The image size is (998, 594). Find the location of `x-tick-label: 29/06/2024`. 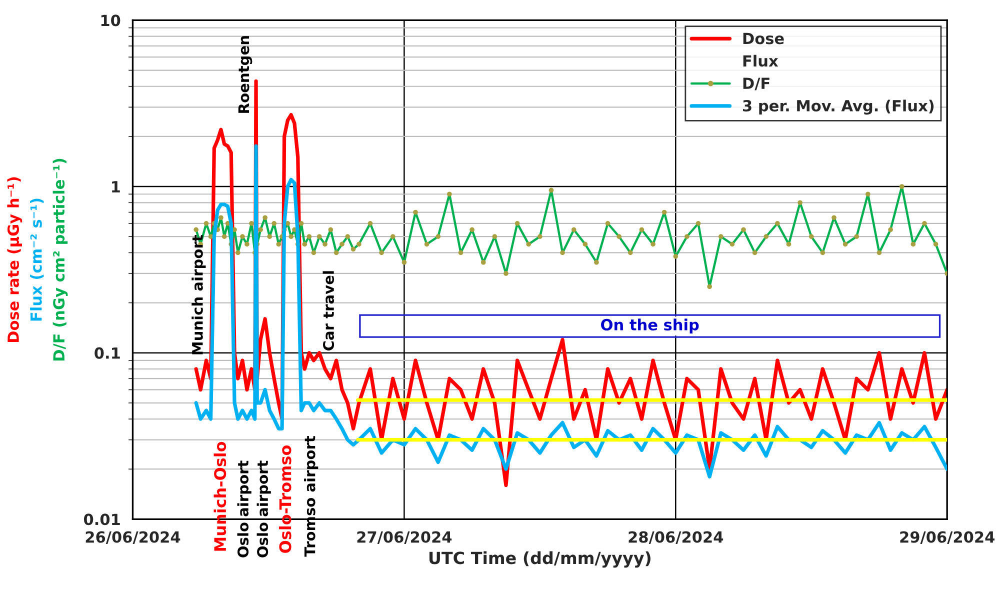

x-tick-label: 29/06/2024 is located at coordinates (947, 537).